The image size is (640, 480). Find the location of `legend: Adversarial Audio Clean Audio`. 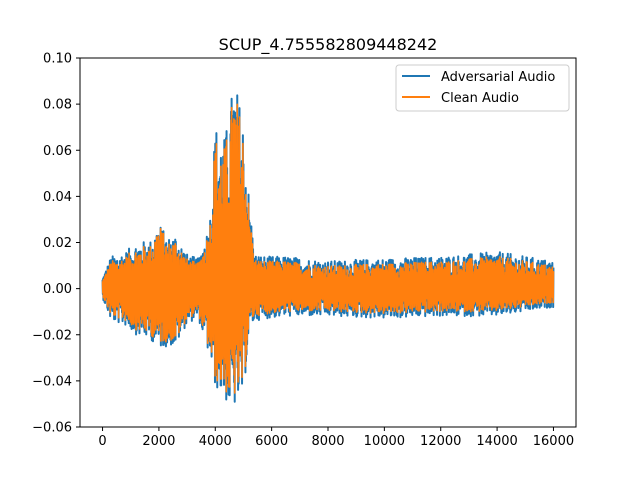

legend: Adversarial Audio Clean Audio is located at coordinates (482, 88).